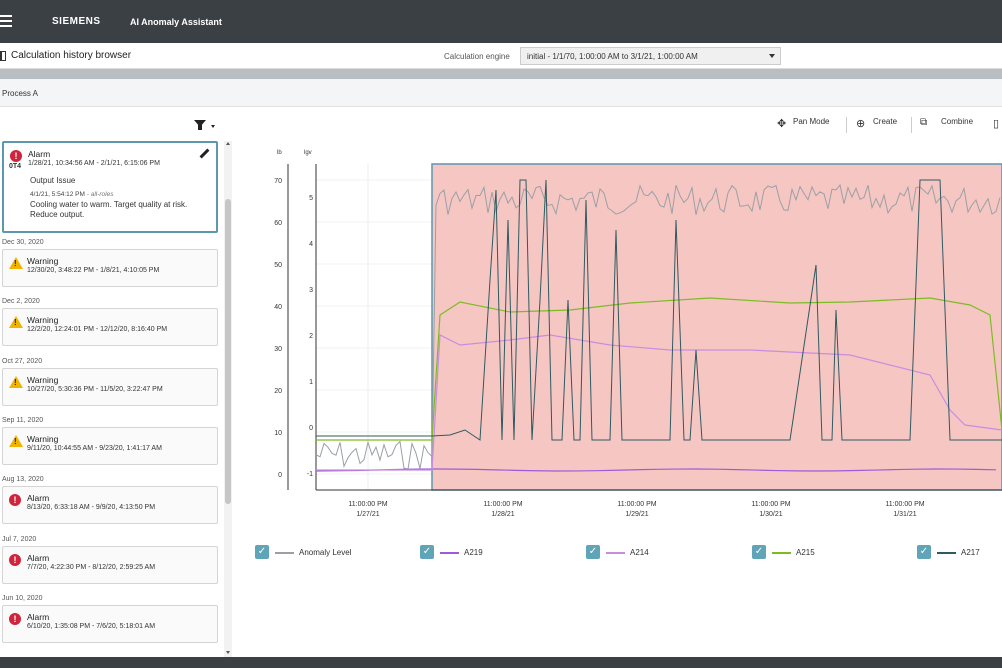  I want to click on chevron-down-icon, so click(772, 56).